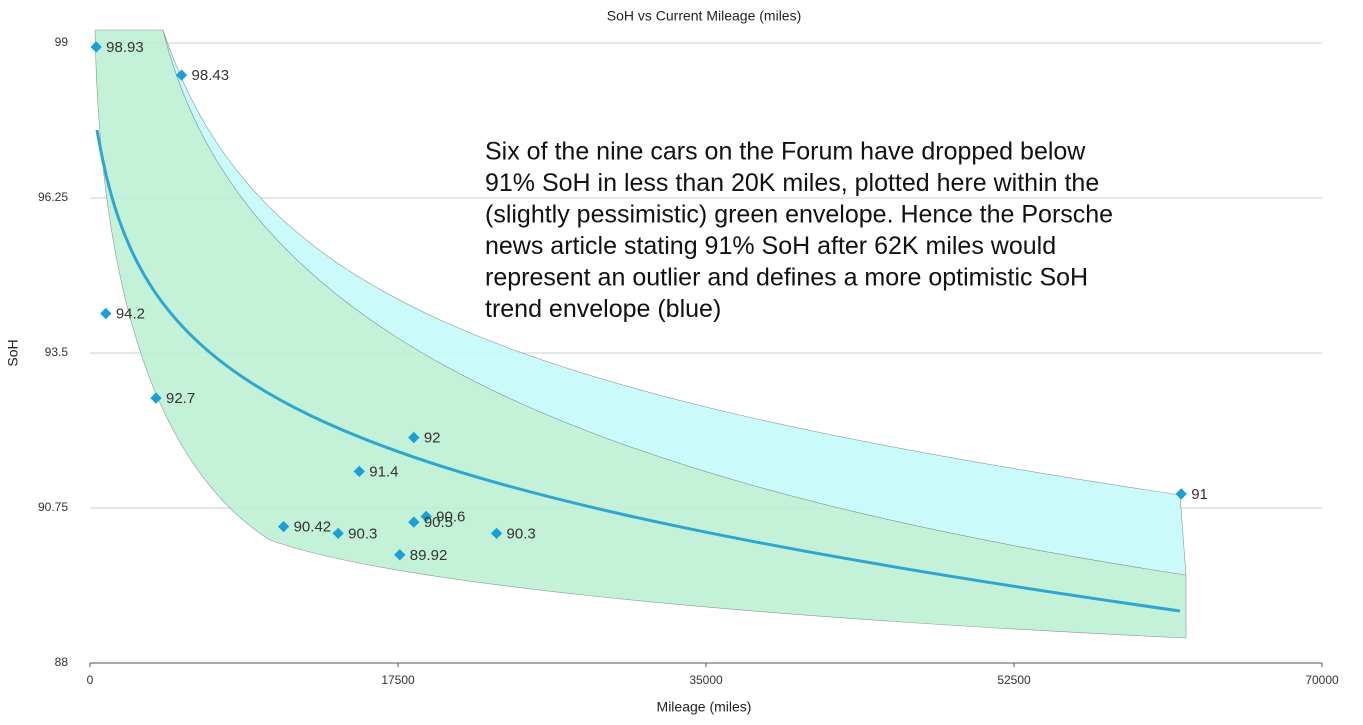 The height and width of the screenshot is (725, 1363). What do you see at coordinates (90, 680) in the screenshot?
I see `x-tick-label: 0` at bounding box center [90, 680].